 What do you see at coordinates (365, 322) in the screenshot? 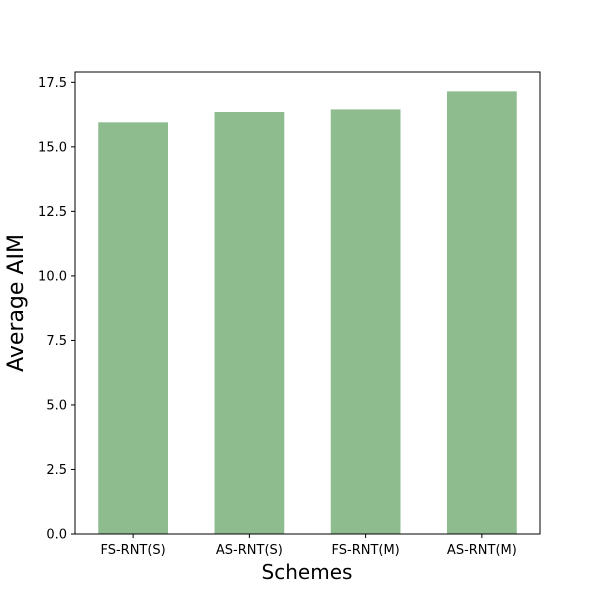
I see `bar-fs-rnt-m` at bounding box center [365, 322].